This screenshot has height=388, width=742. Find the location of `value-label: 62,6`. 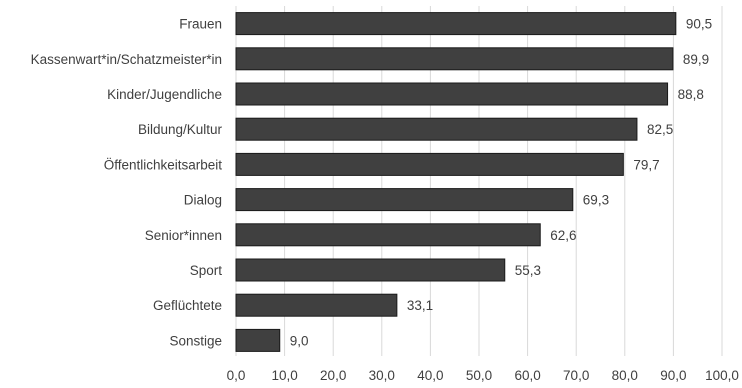

value-label: 62,6 is located at coordinates (563, 235).